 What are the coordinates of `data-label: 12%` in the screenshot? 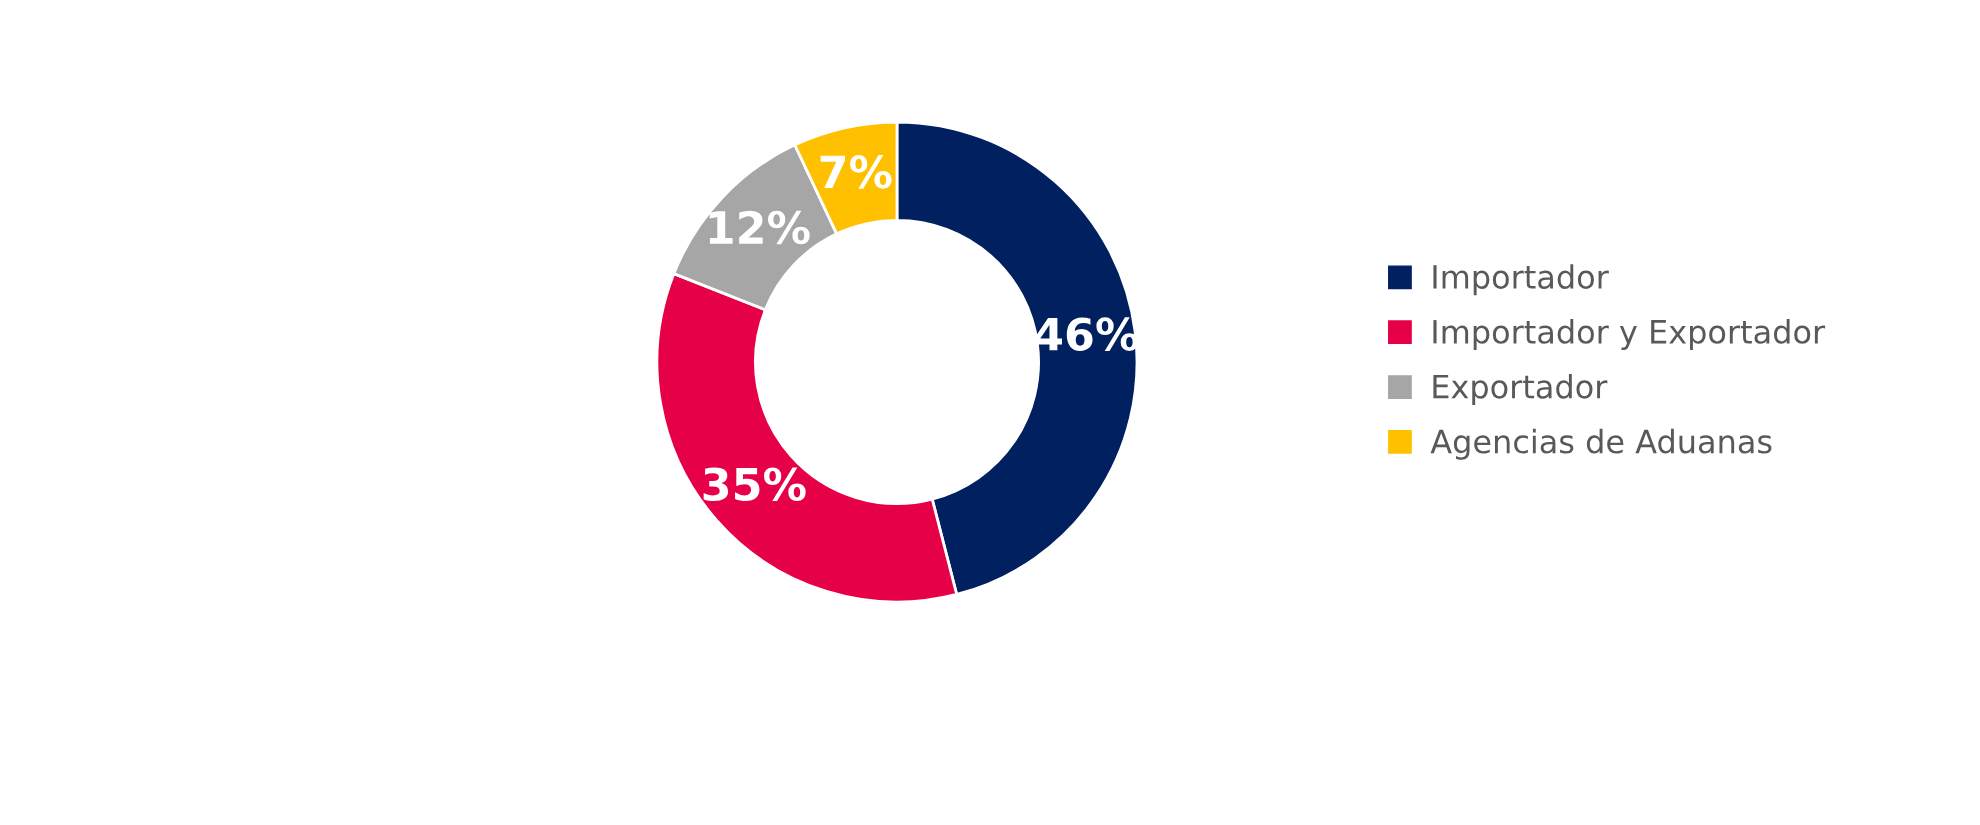 It's located at (759, 227).